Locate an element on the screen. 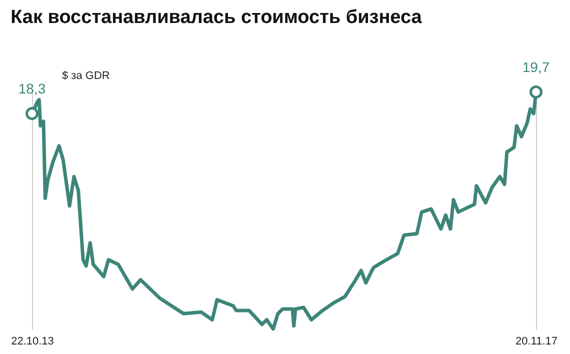  chart-subtitle: $ за GDR is located at coordinates (86, 76).